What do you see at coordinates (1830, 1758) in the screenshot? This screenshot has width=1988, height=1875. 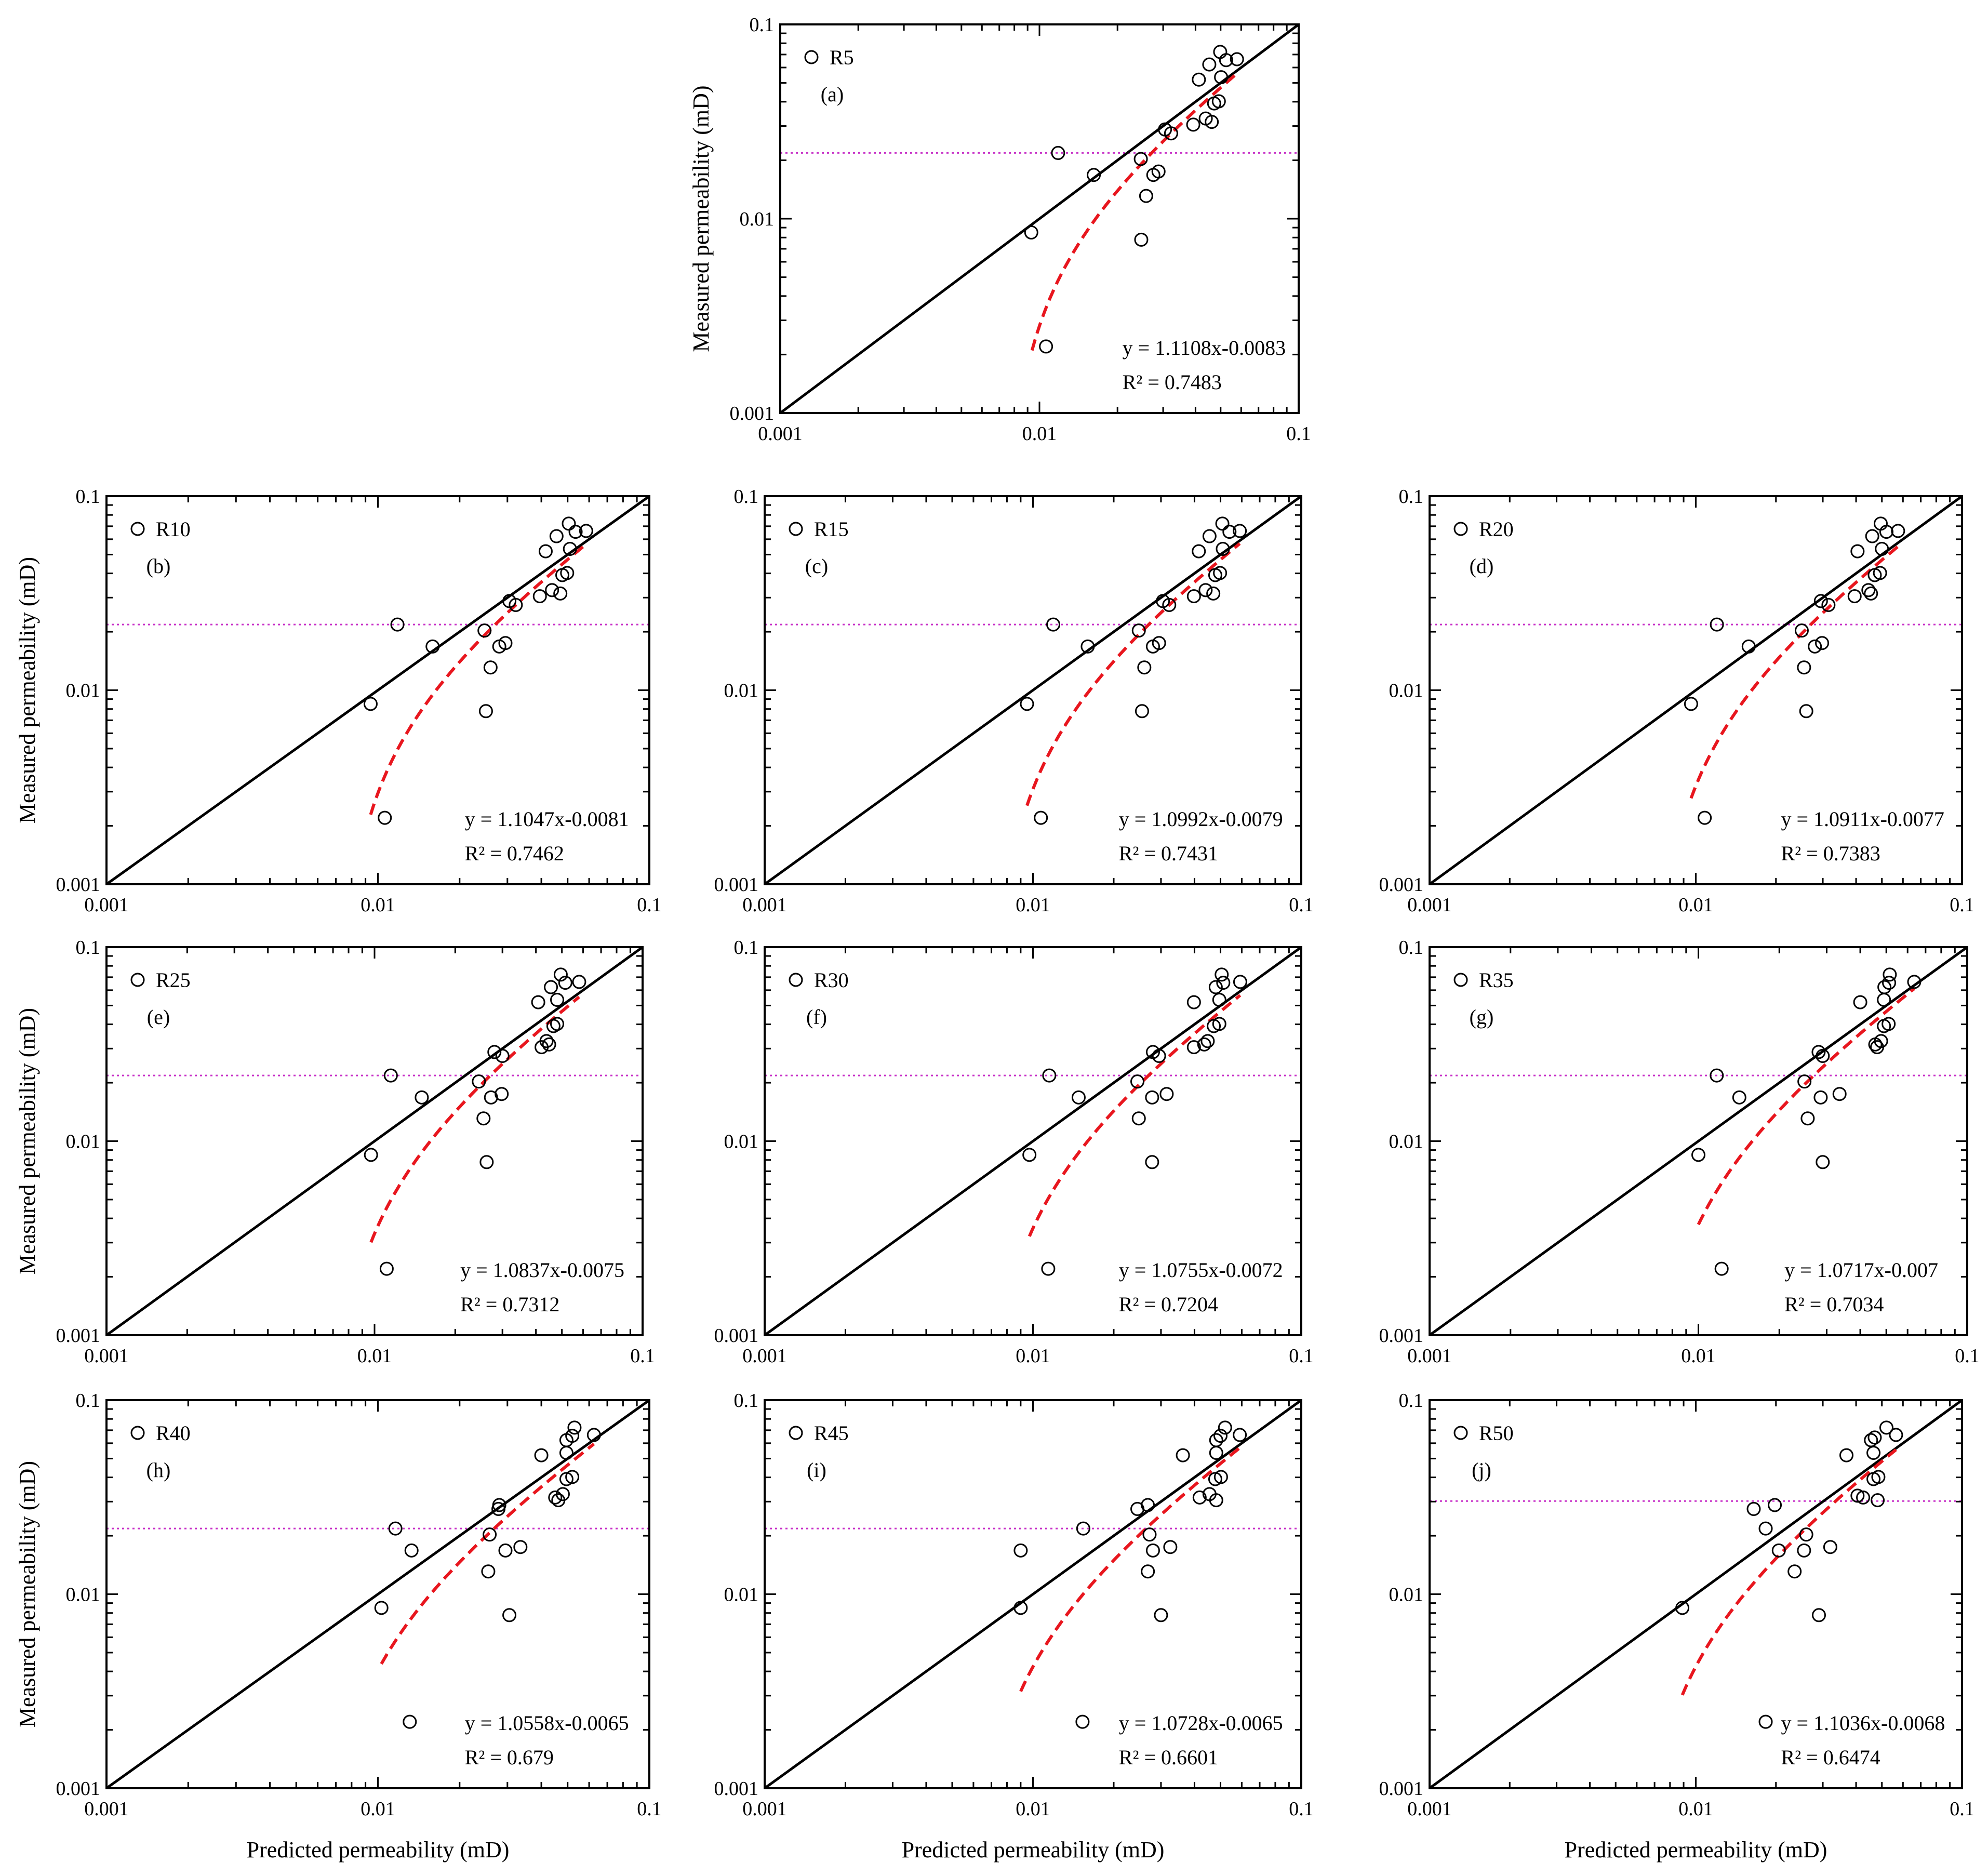 I see `fit-r-squared: R² = 0.6474` at bounding box center [1830, 1758].